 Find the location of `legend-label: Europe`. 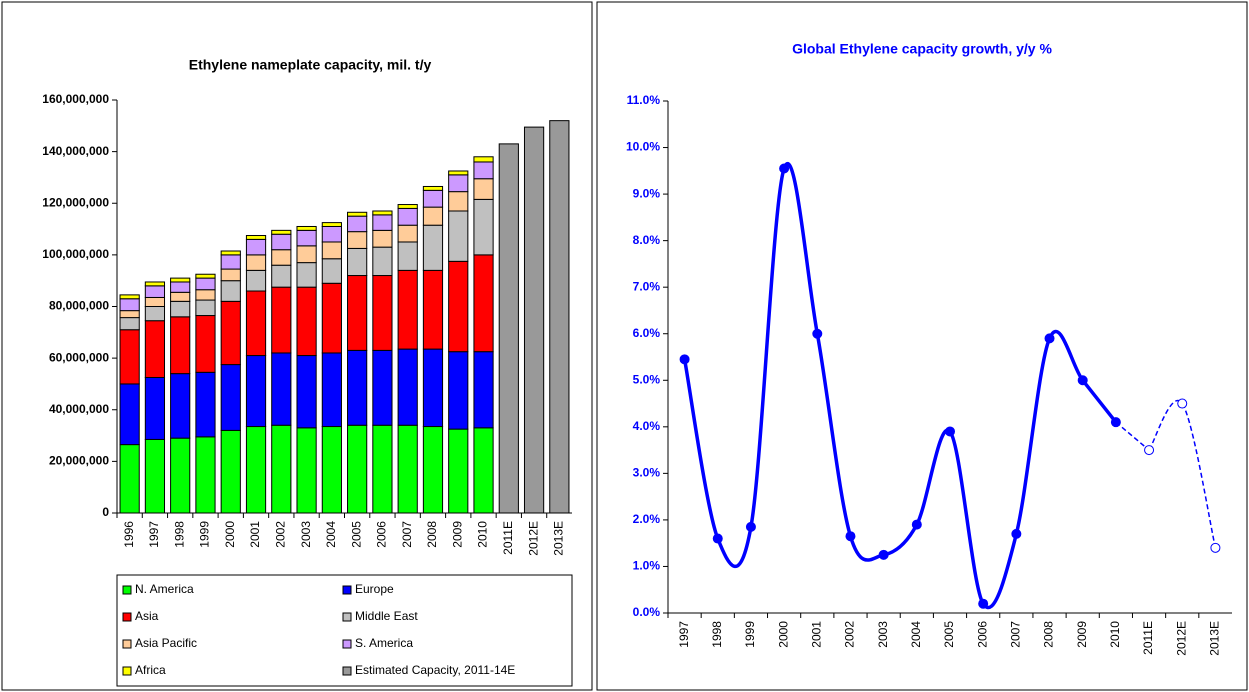

legend-label: Europe is located at coordinates (374, 589).